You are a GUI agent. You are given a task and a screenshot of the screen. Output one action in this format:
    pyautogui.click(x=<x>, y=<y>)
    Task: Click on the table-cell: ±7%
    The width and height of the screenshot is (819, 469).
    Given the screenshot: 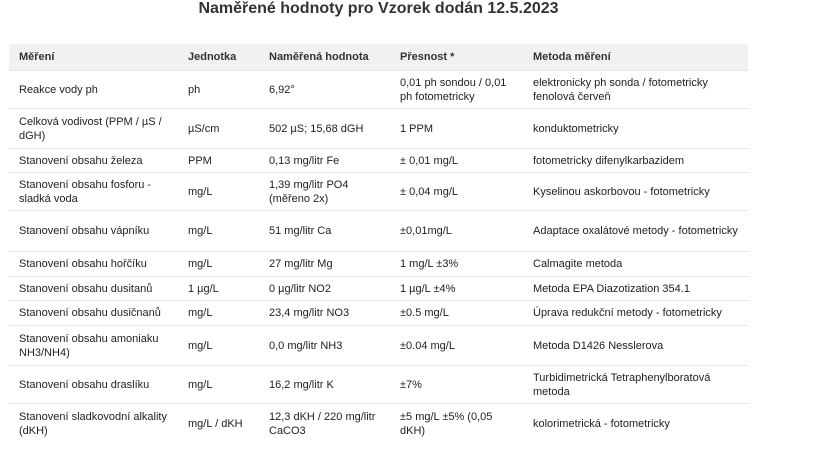 What is the action you would take?
    pyautogui.click(x=456, y=384)
    